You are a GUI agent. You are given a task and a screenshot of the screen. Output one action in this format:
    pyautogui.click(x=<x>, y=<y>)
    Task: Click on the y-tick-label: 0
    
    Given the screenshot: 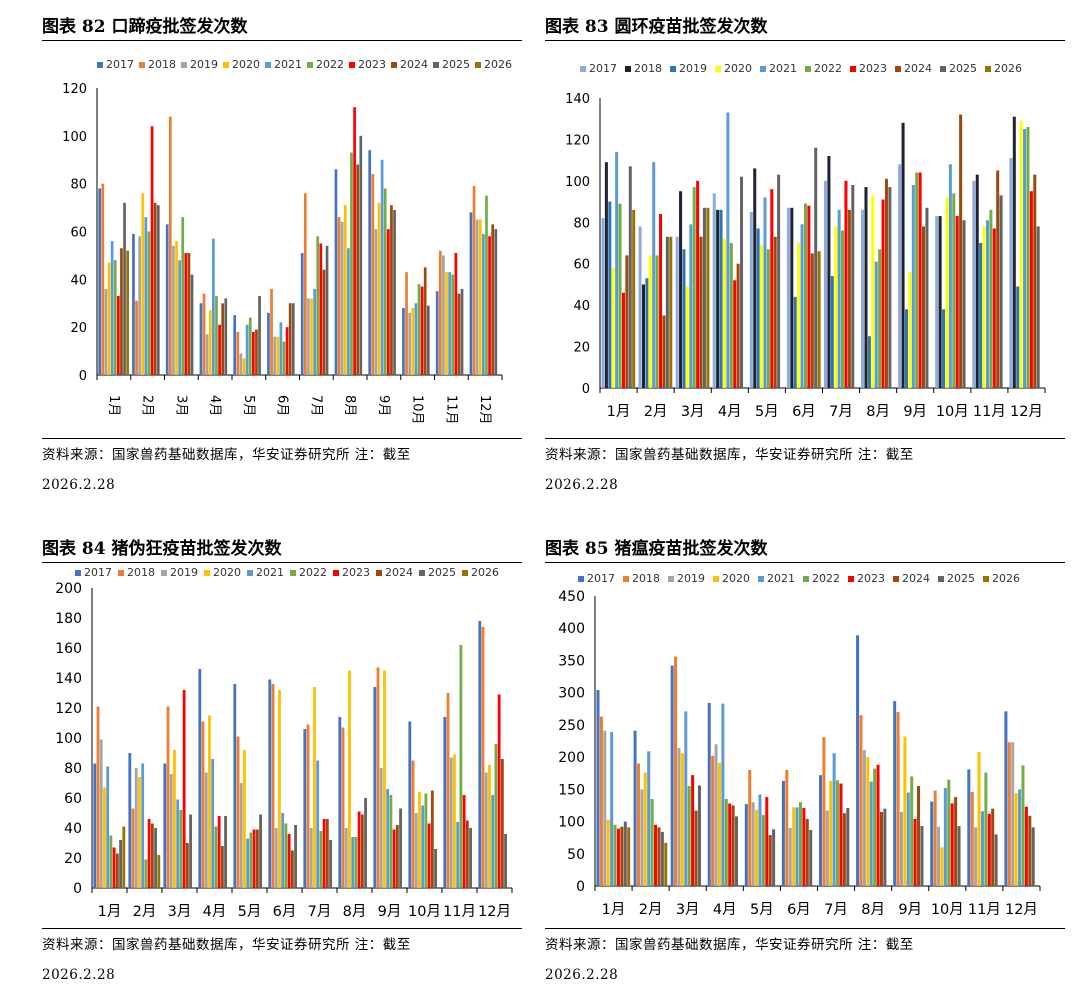 What is the action you would take?
    pyautogui.click(x=580, y=887)
    